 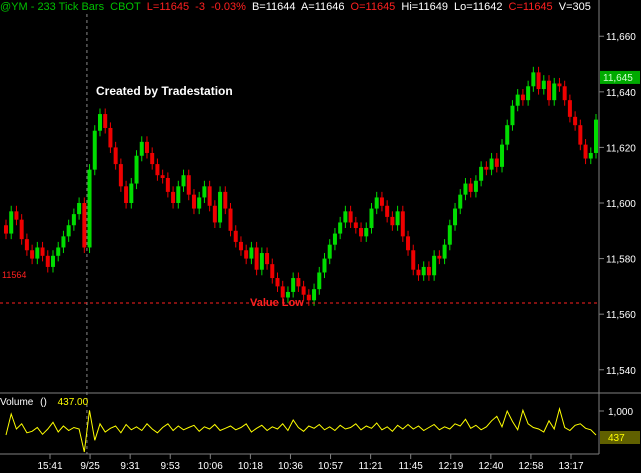 What do you see at coordinates (478, 7) in the screenshot?
I see `low-field: Lo=11642` at bounding box center [478, 7].